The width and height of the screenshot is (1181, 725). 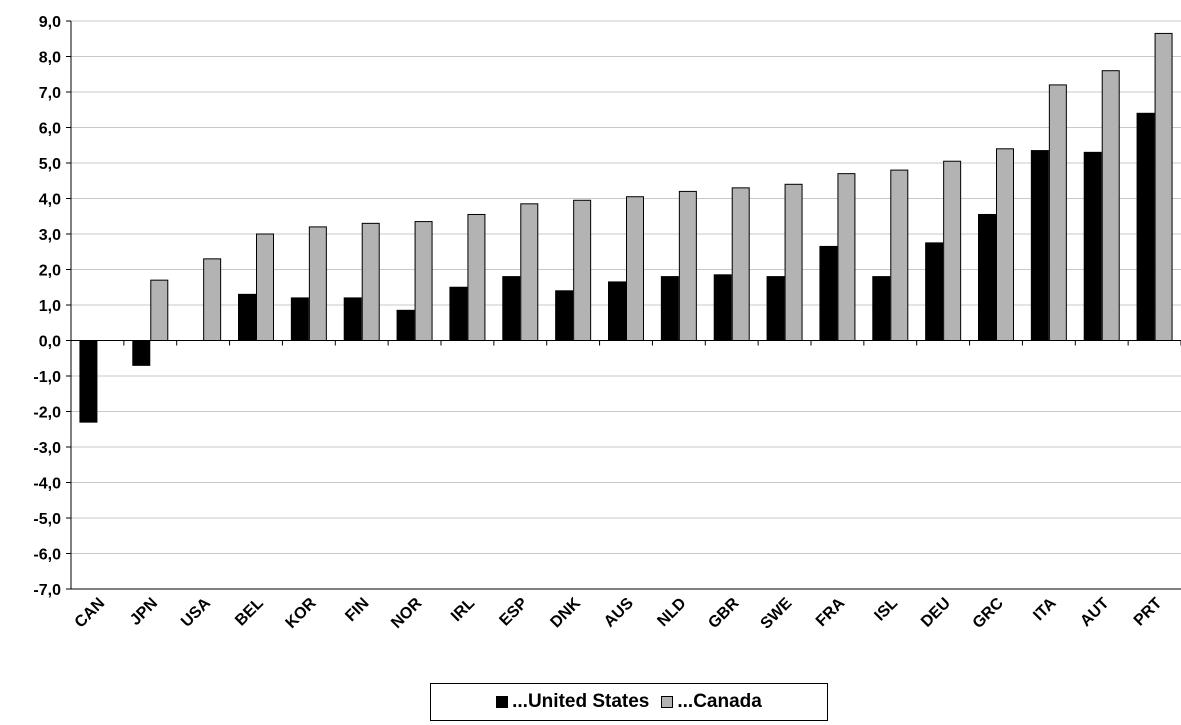 I want to click on bar-canada-prt, so click(x=1163, y=187).